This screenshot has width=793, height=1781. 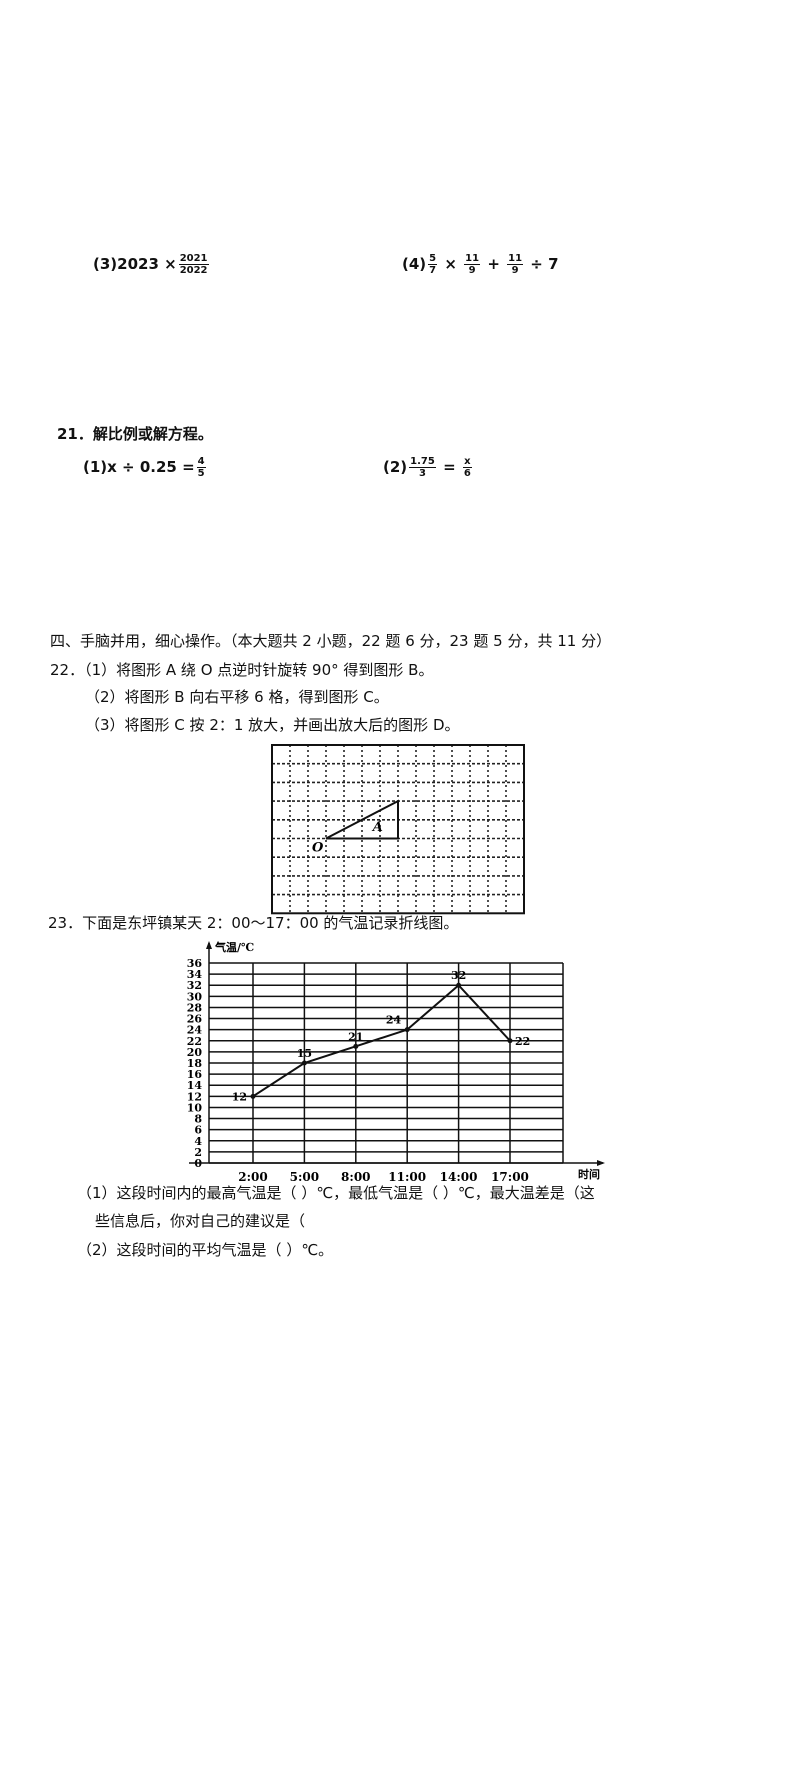 I want to click on q23-sub1-line2: 些信息后，你对自己的建议是（, so click(x=200, y=1221).